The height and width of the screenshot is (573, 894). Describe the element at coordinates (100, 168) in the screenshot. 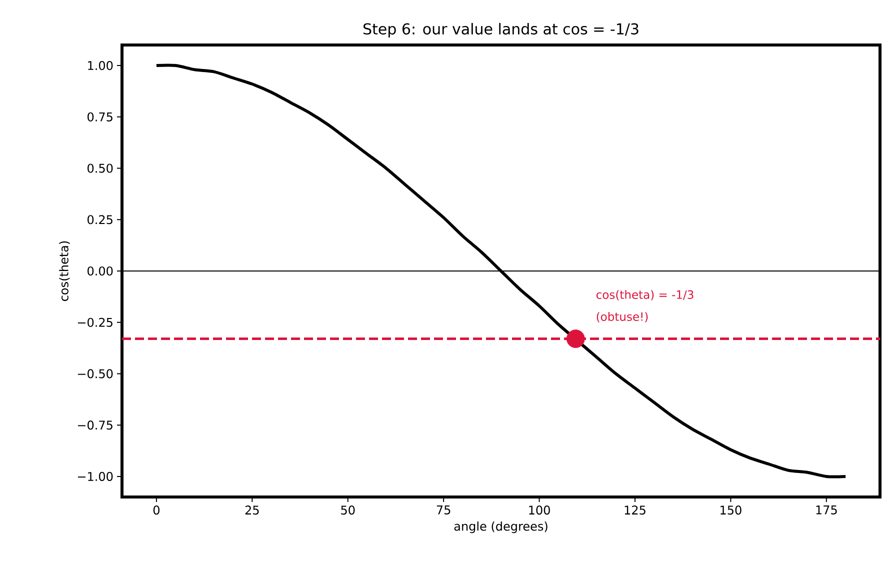

I see `y-tick-label: 0.50` at that location.